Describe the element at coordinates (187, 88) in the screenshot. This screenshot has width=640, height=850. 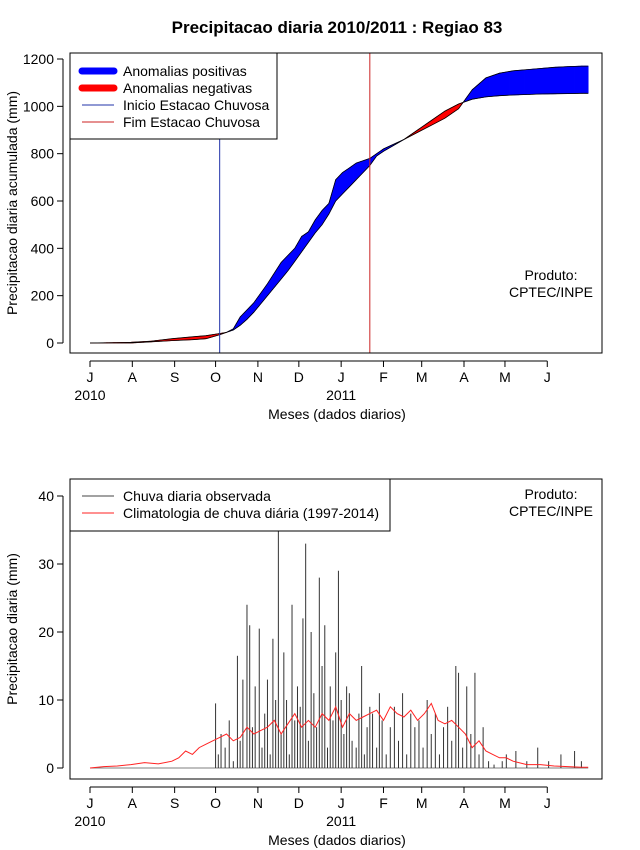
I see `legend-label-negative: Anomalias negativas` at that location.